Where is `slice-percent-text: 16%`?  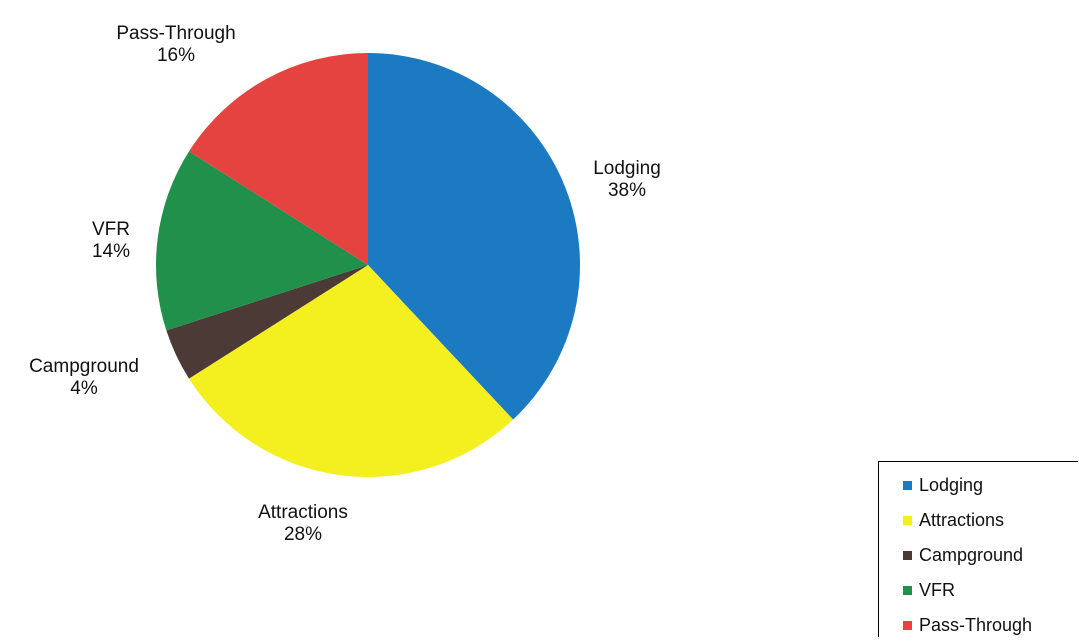 slice-percent-text: 16% is located at coordinates (176, 55).